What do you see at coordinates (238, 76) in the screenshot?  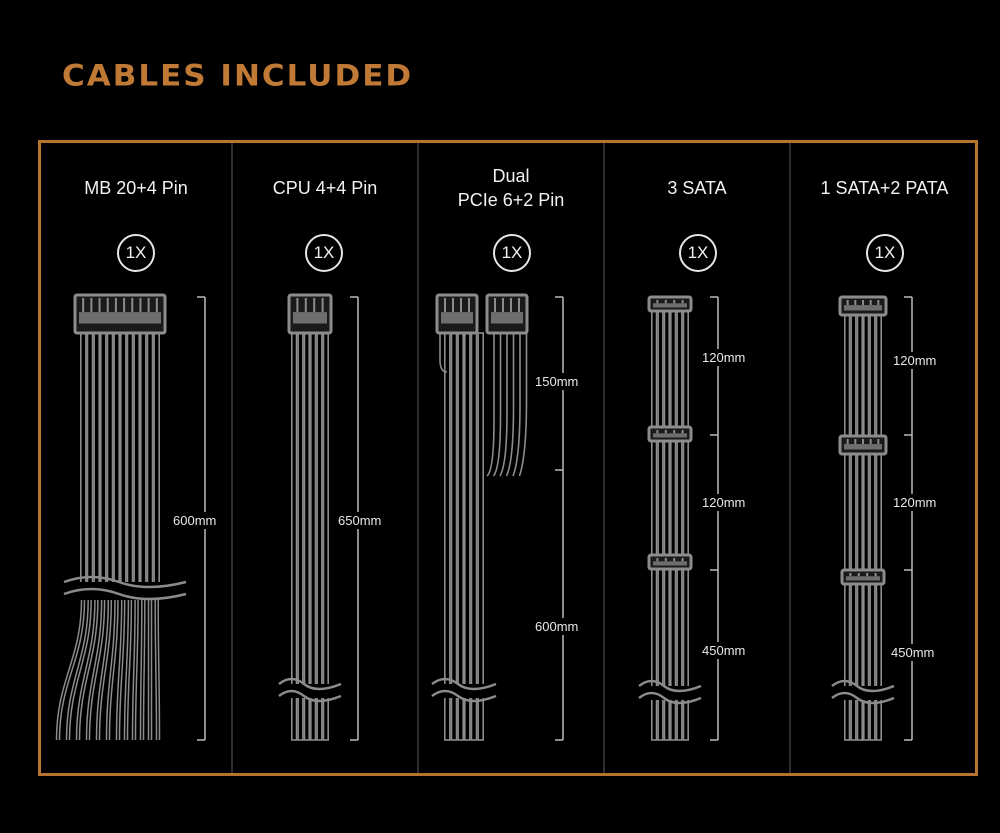 I see `page-title: CABLES INCLUDED` at bounding box center [238, 76].